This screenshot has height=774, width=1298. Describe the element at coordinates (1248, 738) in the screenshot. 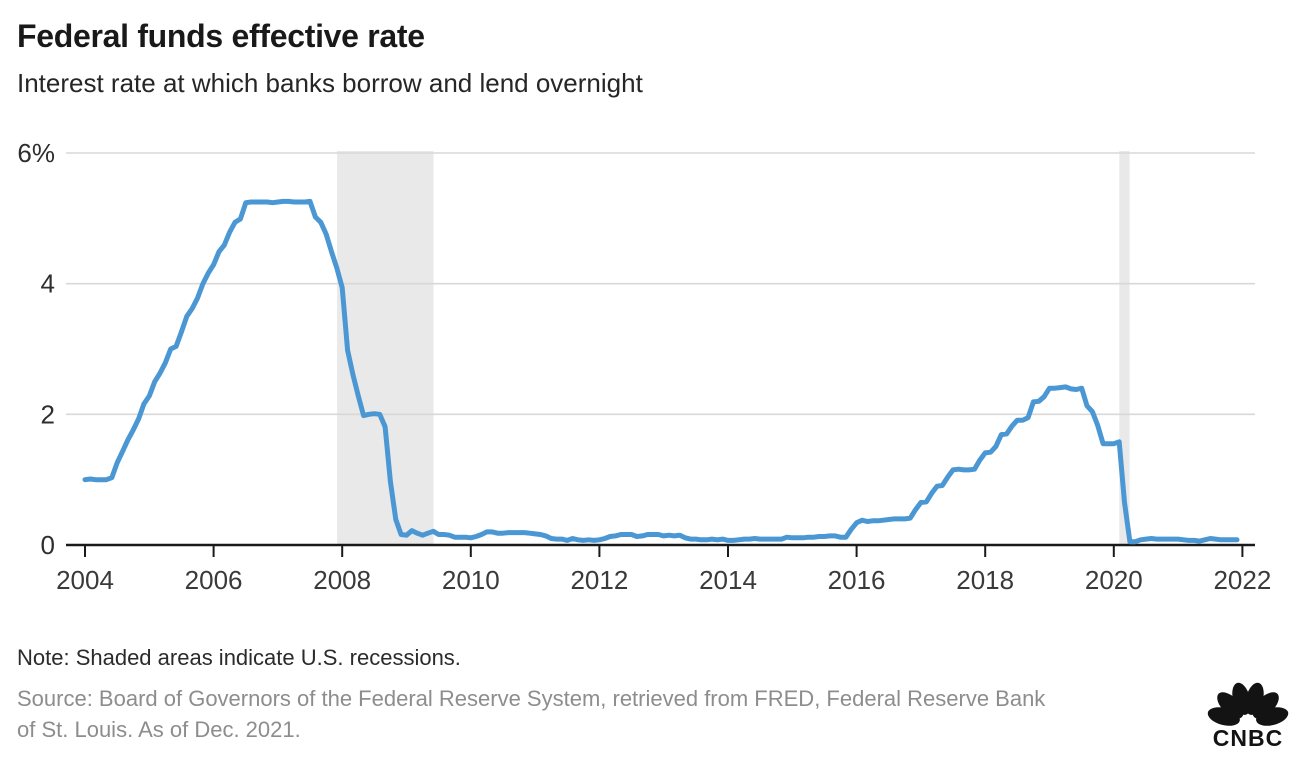

I see `cnbc-wordmark: CNBC` at that location.